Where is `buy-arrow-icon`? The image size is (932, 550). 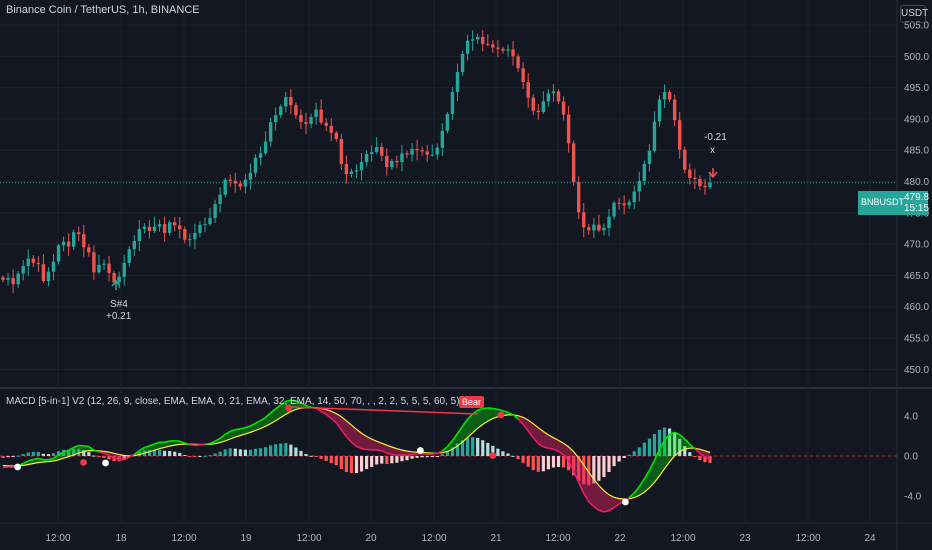 buy-arrow-icon is located at coordinates (116, 284).